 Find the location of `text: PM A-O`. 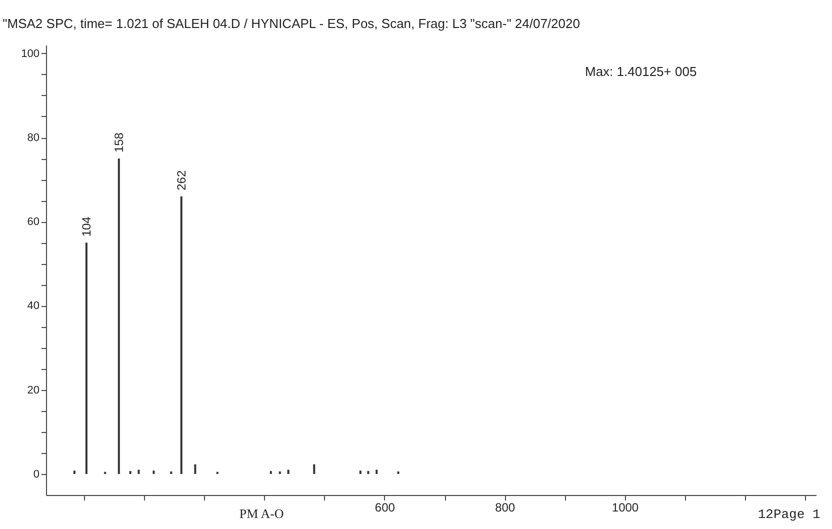

text: PM A-O is located at coordinates (261, 513).